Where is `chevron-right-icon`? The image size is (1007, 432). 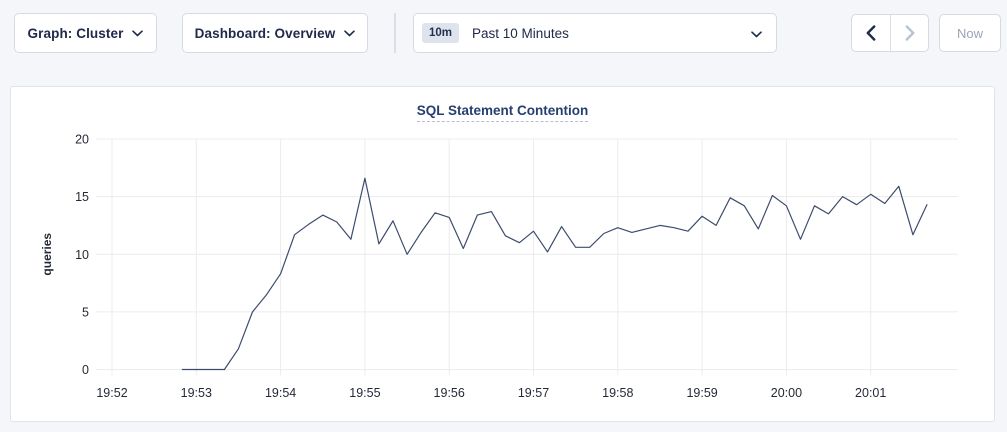
chevron-right-icon is located at coordinates (910, 33).